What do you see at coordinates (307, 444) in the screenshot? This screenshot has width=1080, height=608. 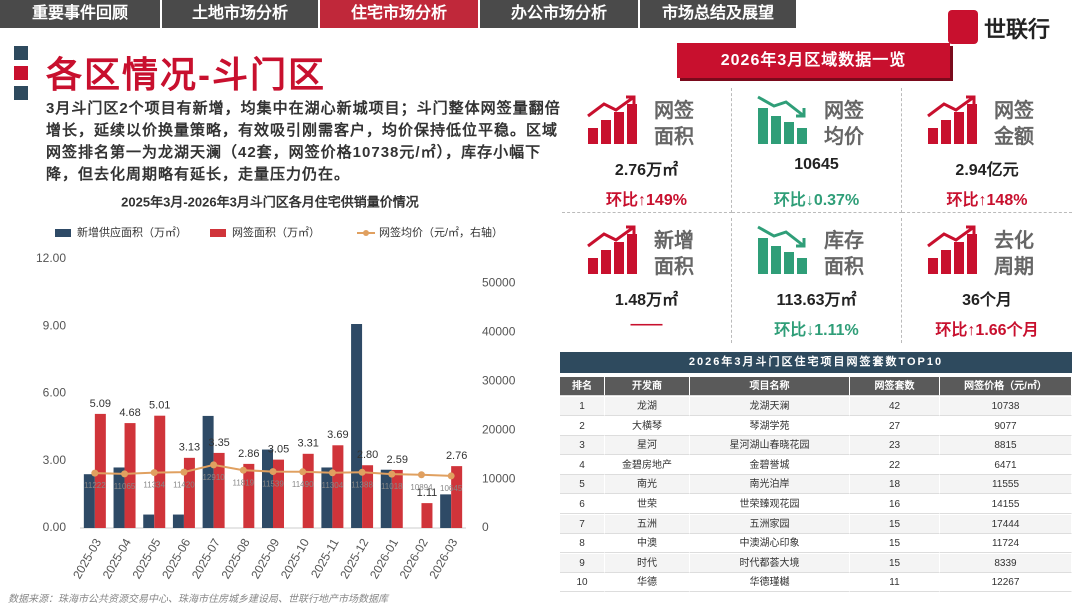 I see `value-label: 3.31` at bounding box center [307, 444].